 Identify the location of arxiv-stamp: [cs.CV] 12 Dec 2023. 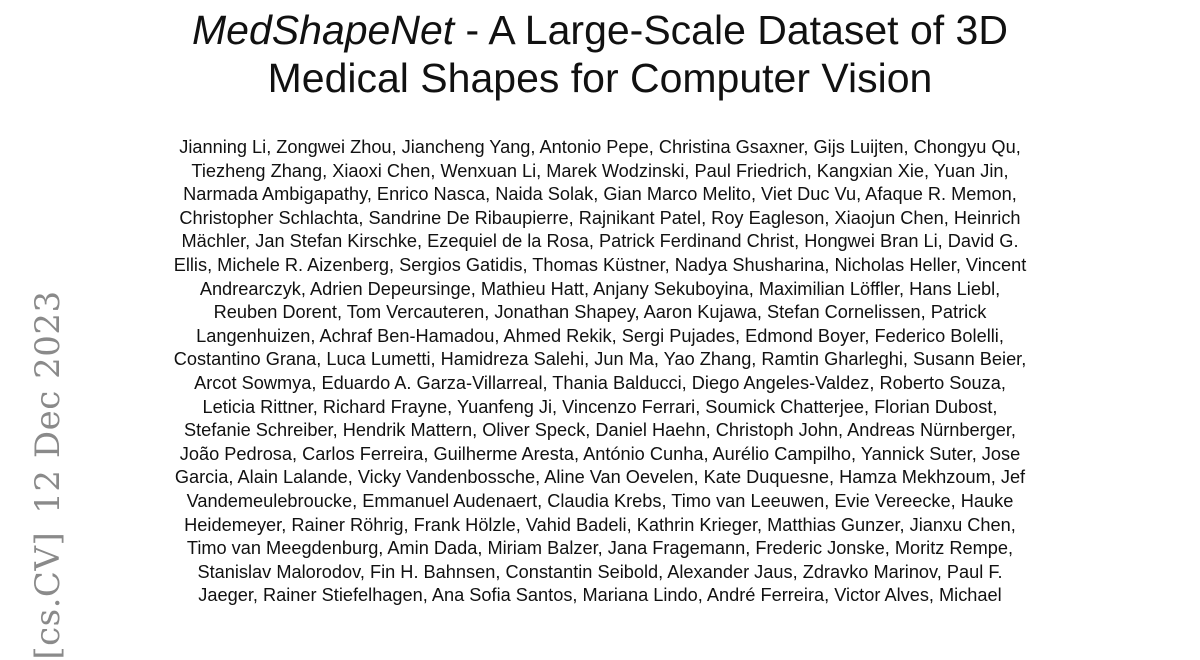
(48, 465).